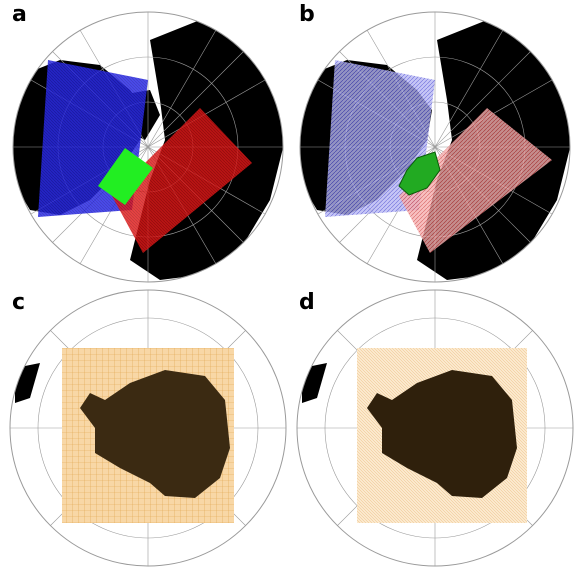 This screenshot has height=575, width=574. What do you see at coordinates (307, 14) in the screenshot?
I see `panel-label-b: b` at bounding box center [307, 14].